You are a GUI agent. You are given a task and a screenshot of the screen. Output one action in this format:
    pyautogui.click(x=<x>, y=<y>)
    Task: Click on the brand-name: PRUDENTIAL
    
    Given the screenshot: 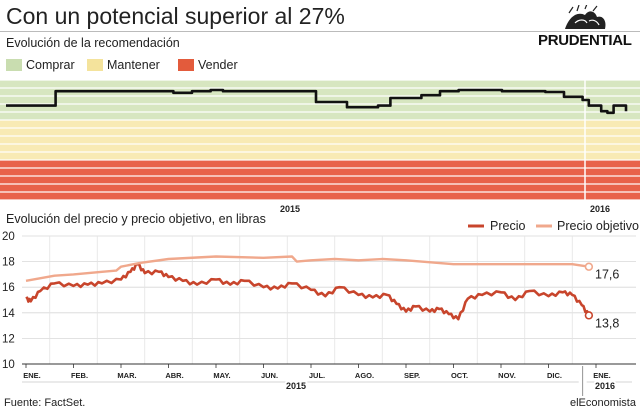 What is the action you would take?
    pyautogui.click(x=585, y=40)
    